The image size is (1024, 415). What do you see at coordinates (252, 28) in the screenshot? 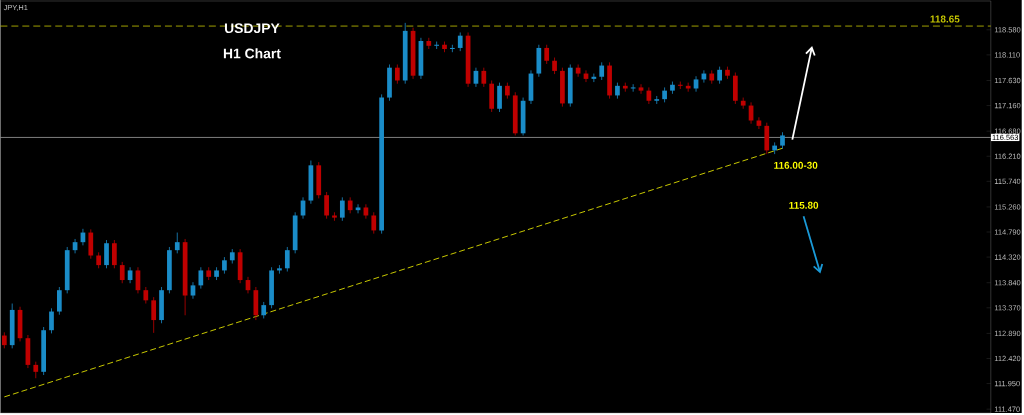
I see `text: USDJPY` at bounding box center [252, 28].